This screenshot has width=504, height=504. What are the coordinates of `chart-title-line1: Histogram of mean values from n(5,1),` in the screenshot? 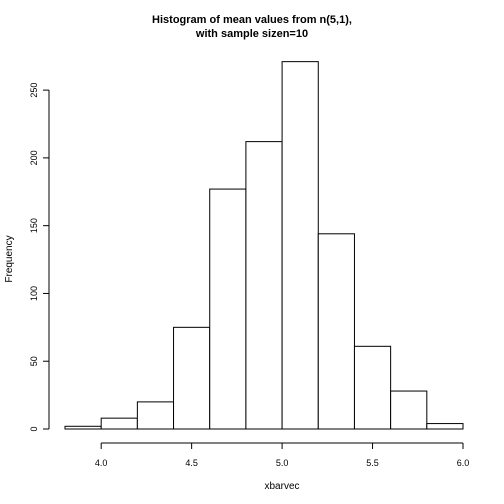 It's located at (252, 20).